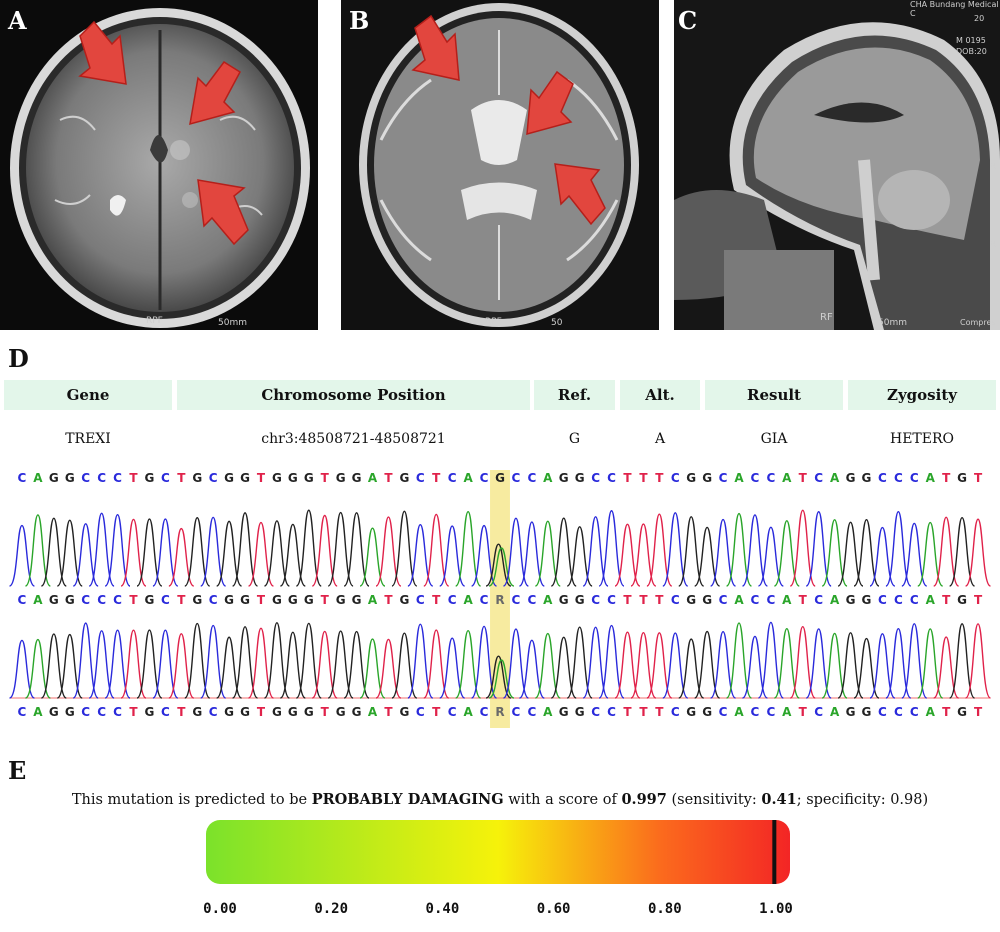  What do you see at coordinates (499, 600) in the screenshot?
I see `called-base: R` at bounding box center [499, 600].